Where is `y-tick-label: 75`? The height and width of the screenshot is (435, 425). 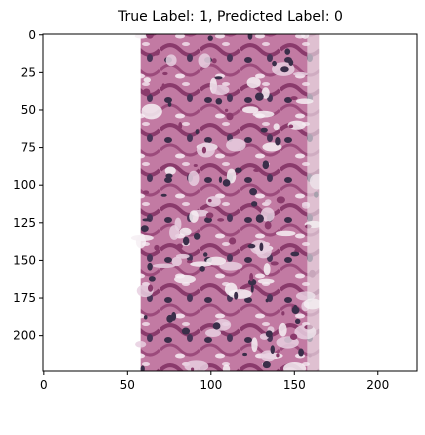
y-tick-label: 75 is located at coordinates (28, 148).